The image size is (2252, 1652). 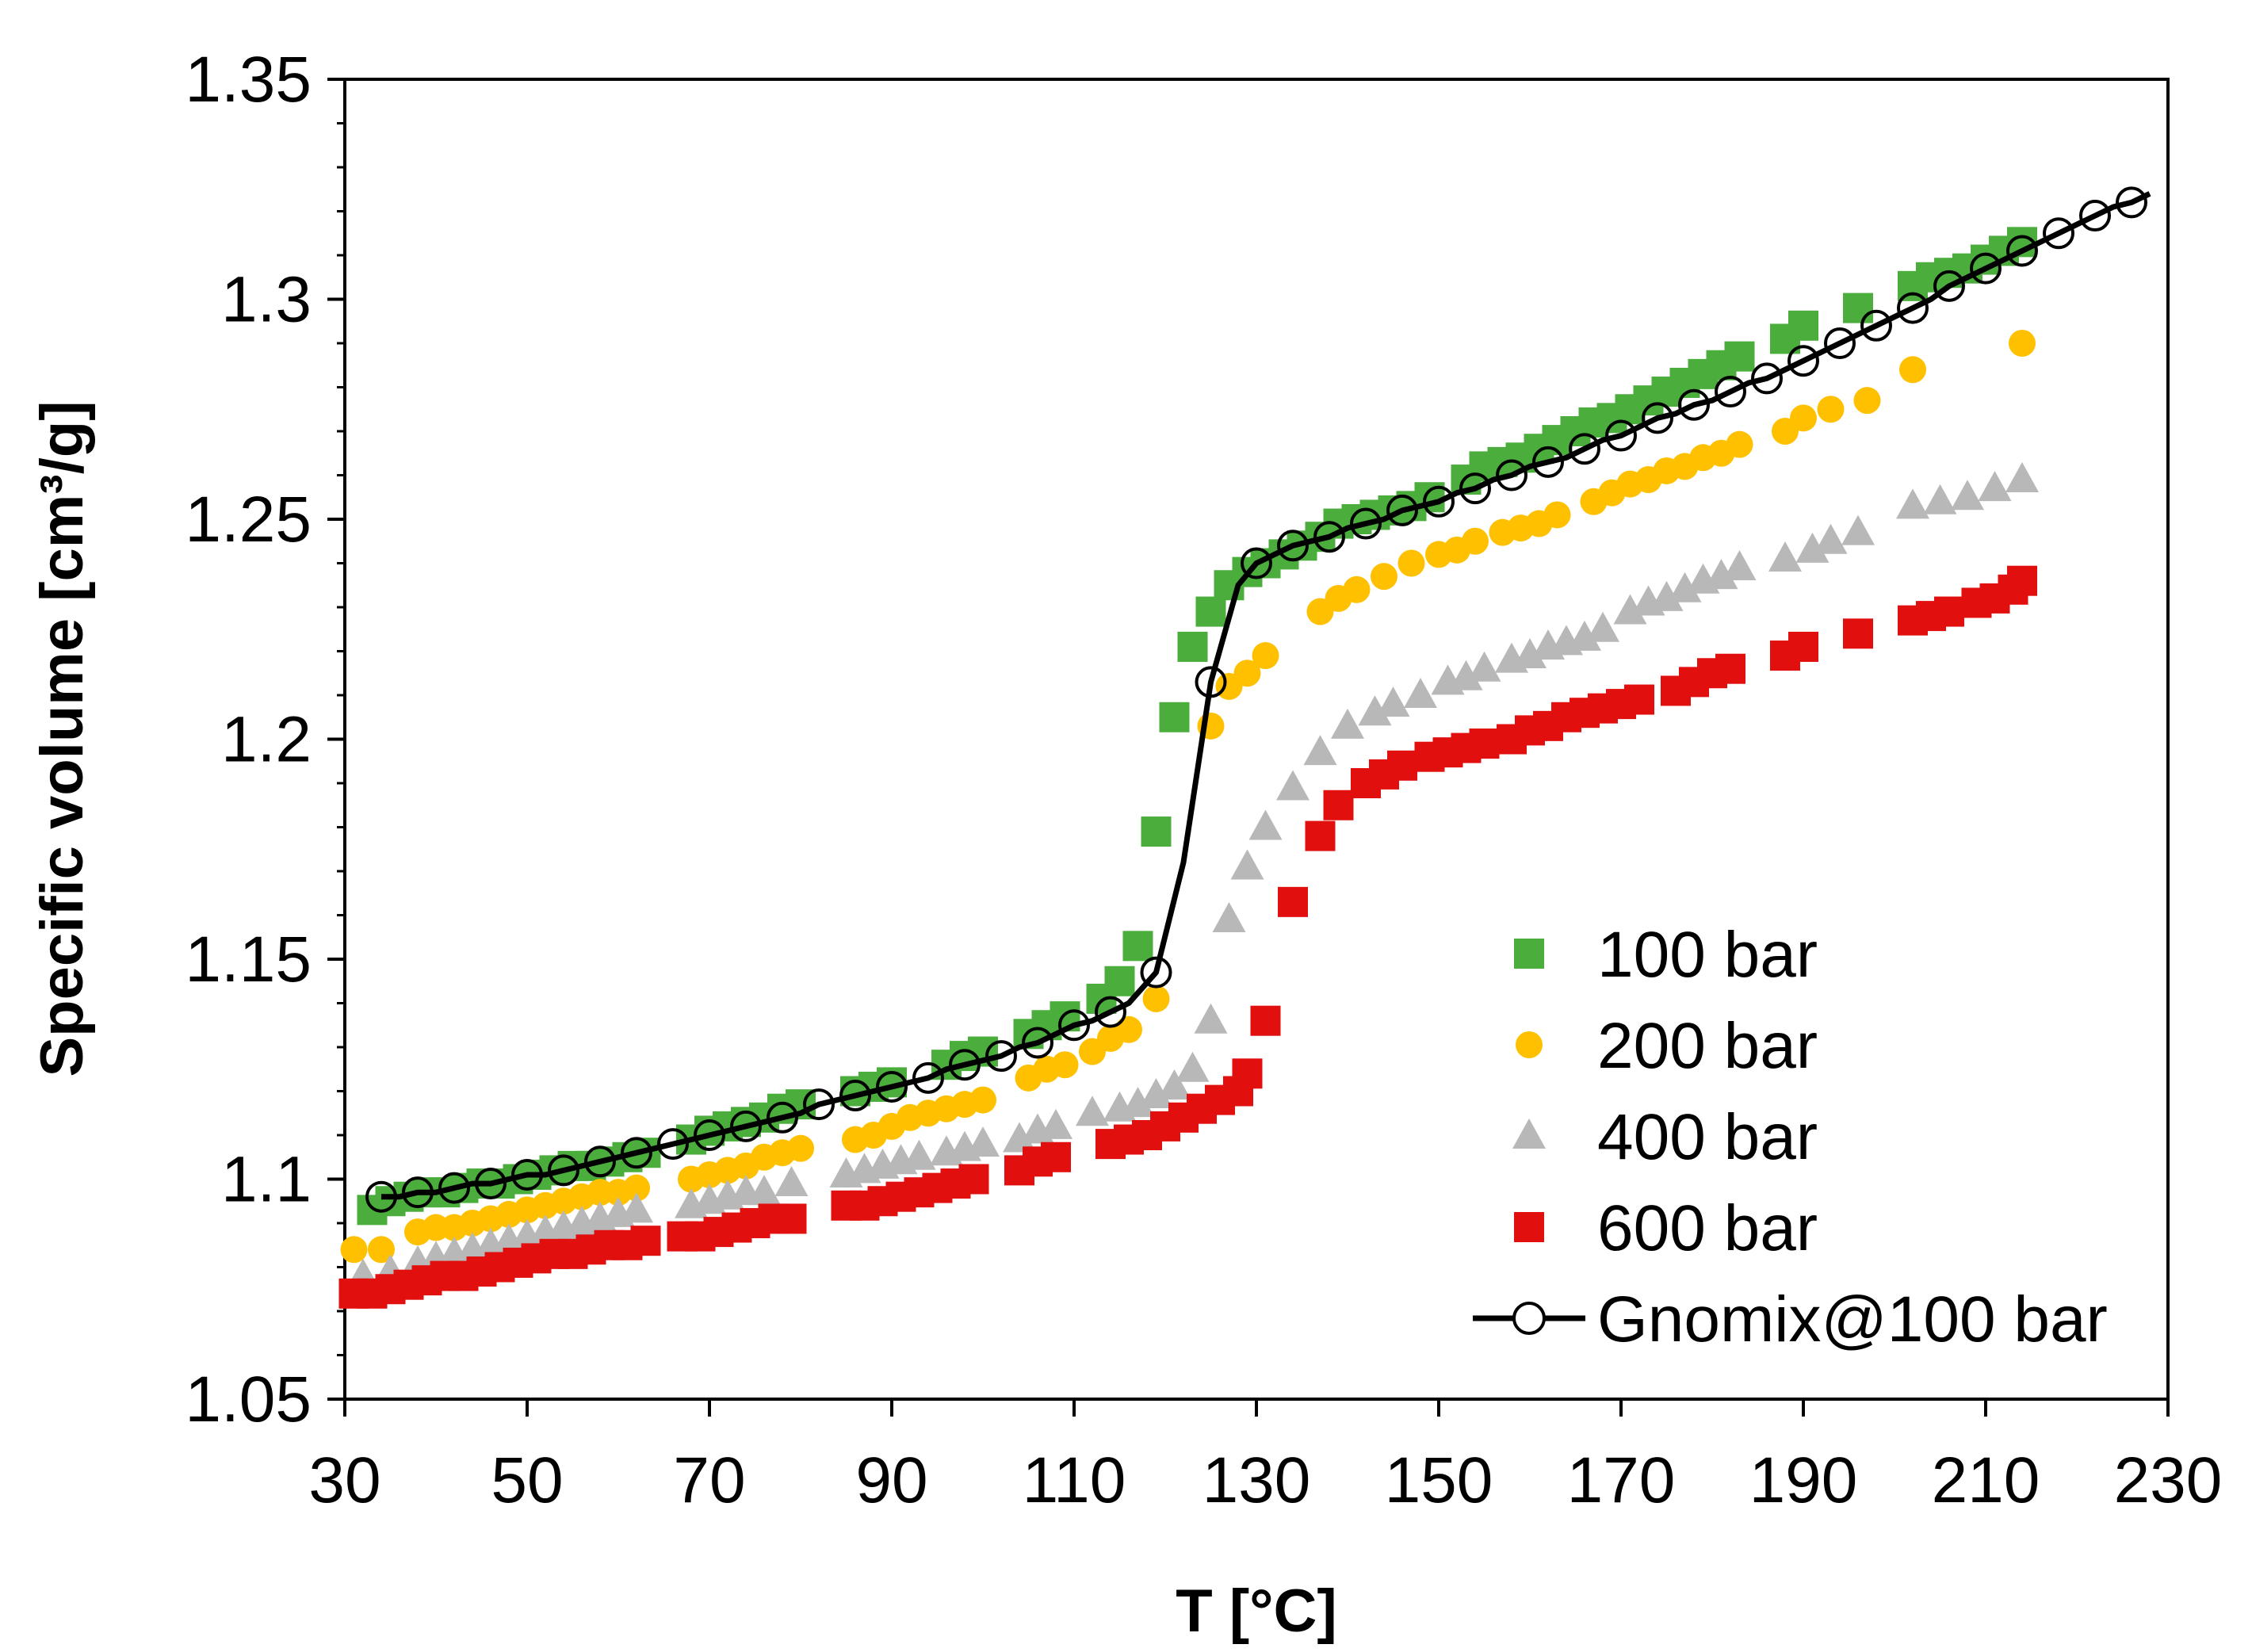 I want to click on x-tick-label: 210, so click(x=1986, y=1480).